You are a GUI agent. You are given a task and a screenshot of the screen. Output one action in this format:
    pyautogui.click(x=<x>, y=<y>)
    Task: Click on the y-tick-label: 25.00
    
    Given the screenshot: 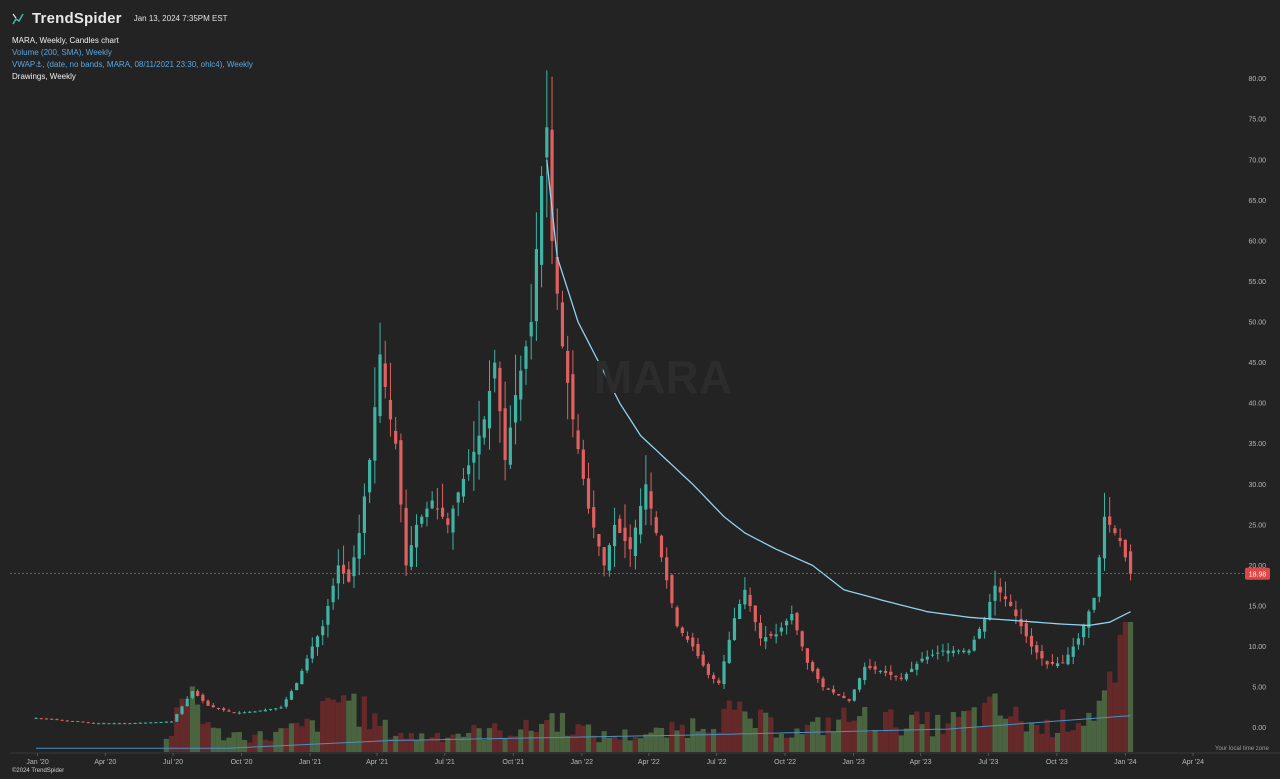 What is the action you would take?
    pyautogui.click(x=1257, y=525)
    